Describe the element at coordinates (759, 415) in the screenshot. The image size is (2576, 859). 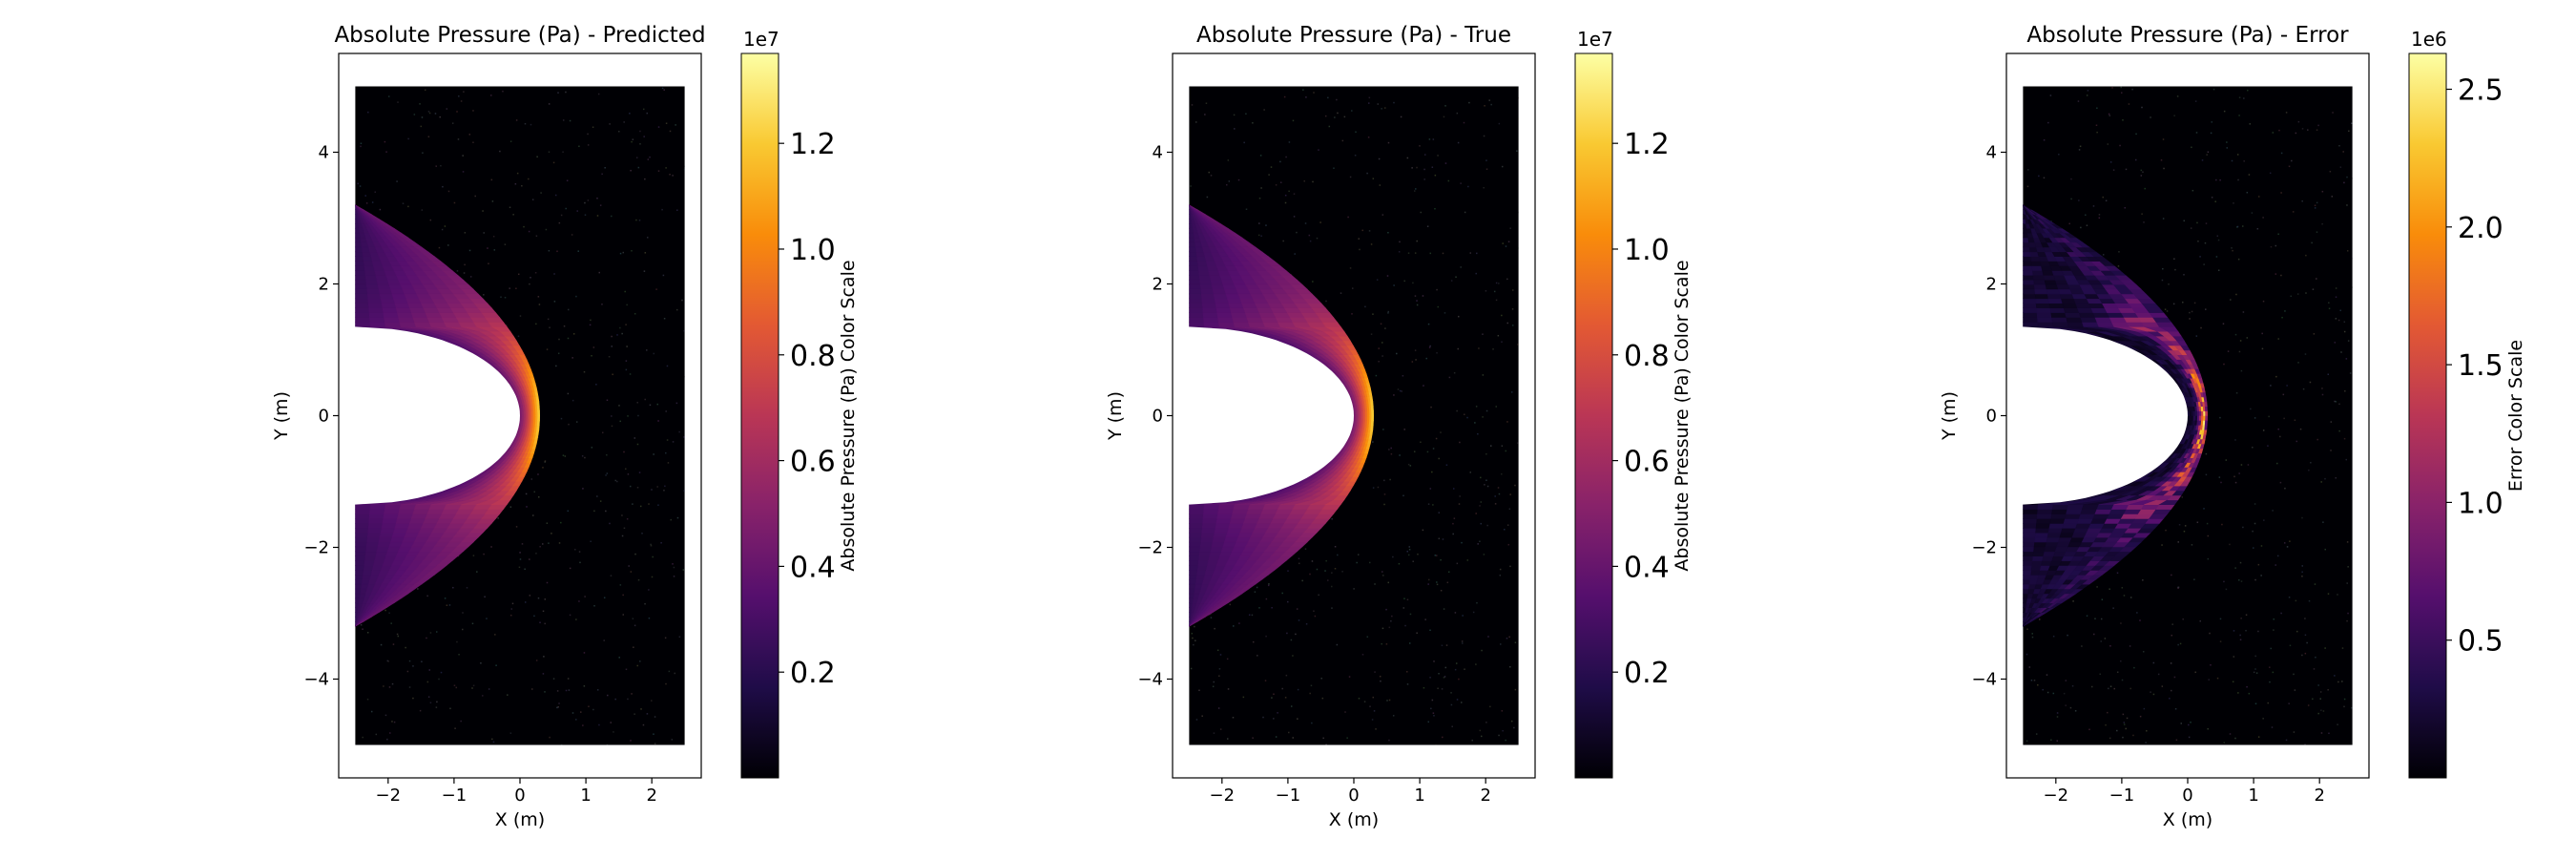
I see `colorbar` at that location.